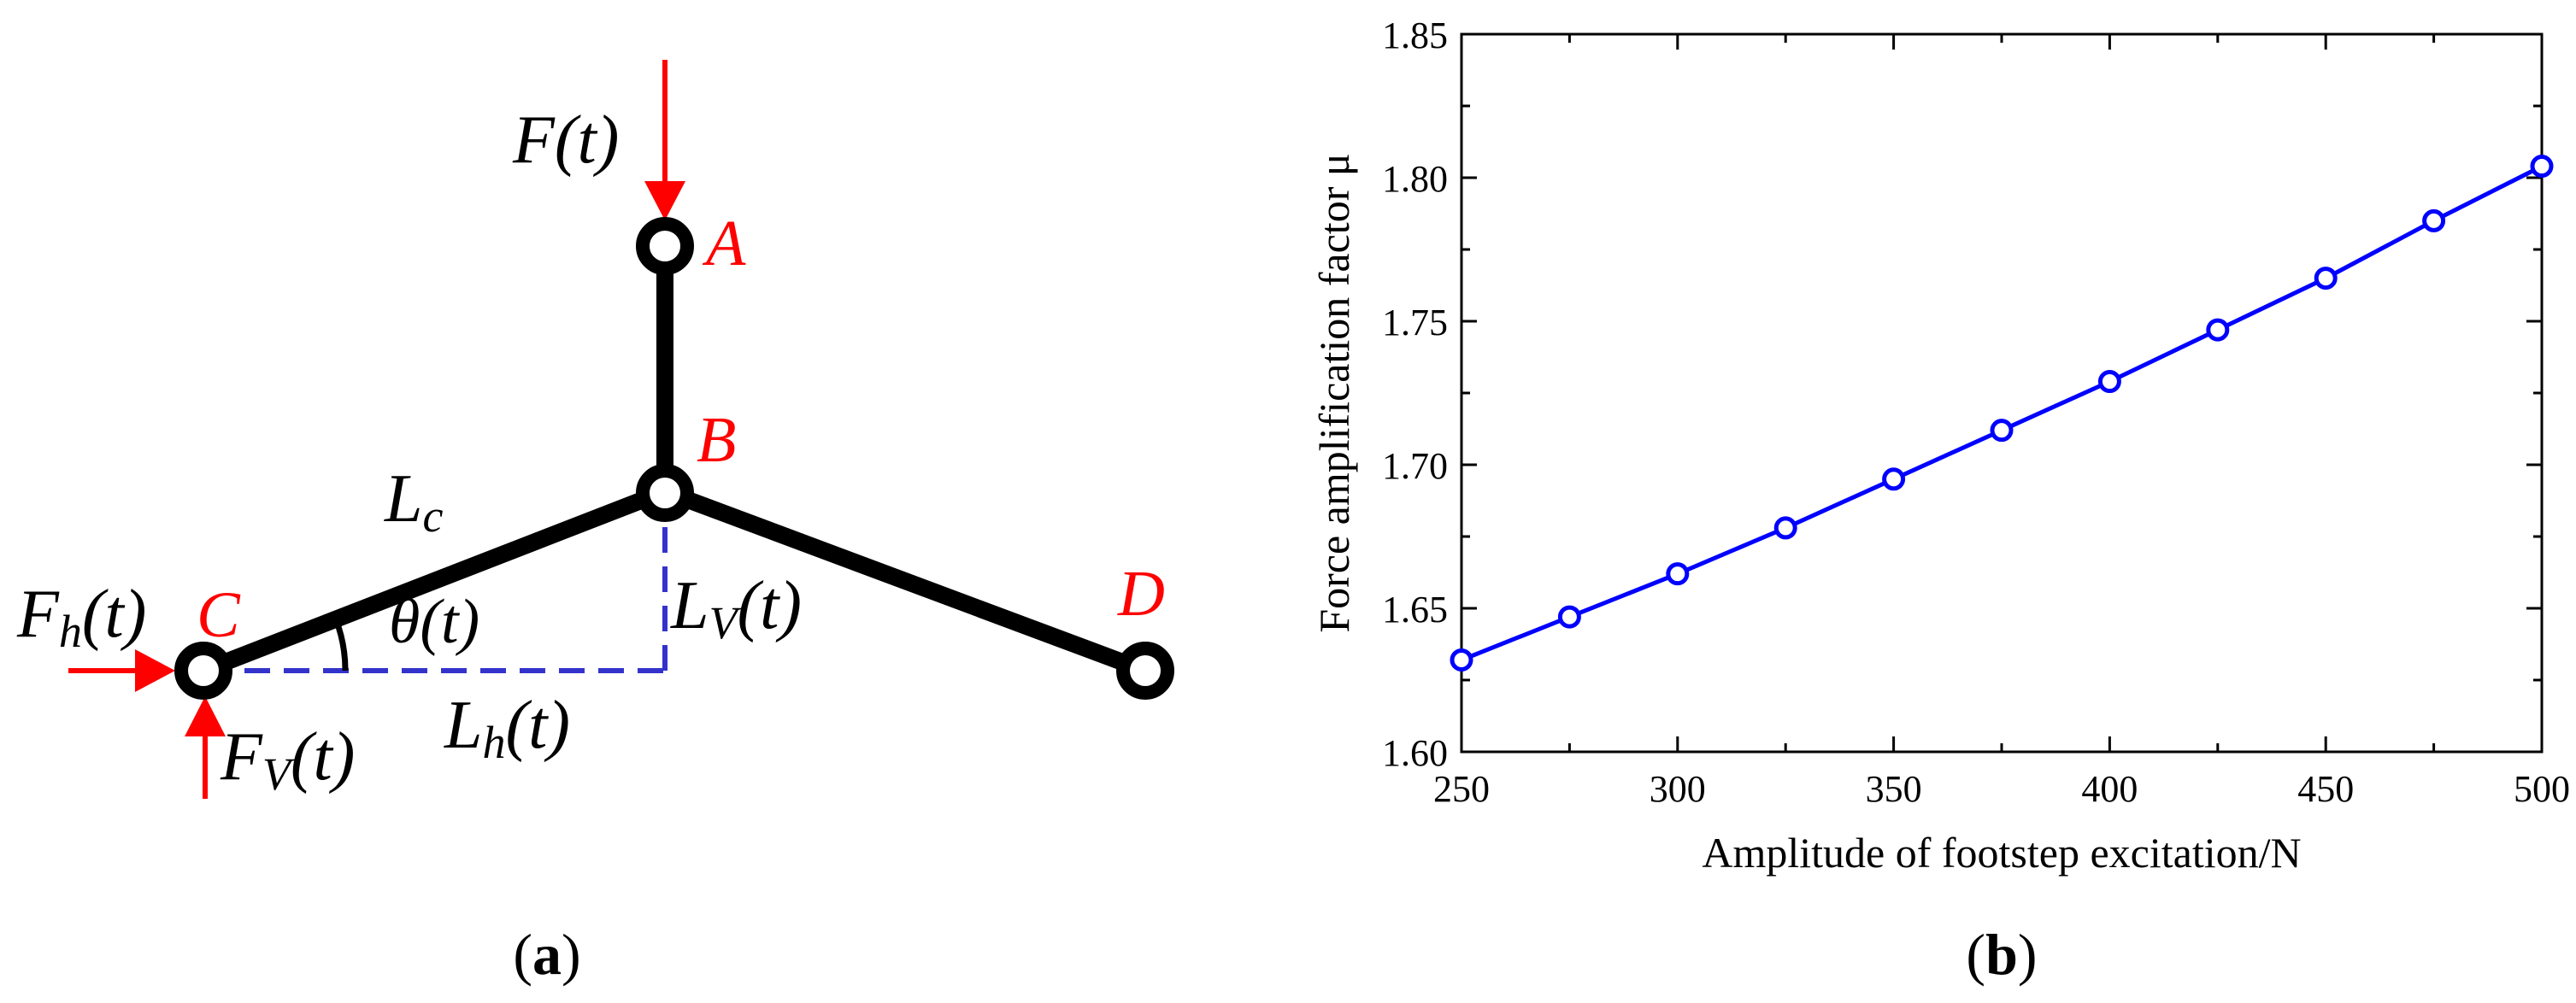  I want to click on label-fh-sub: h, so click(70, 631).